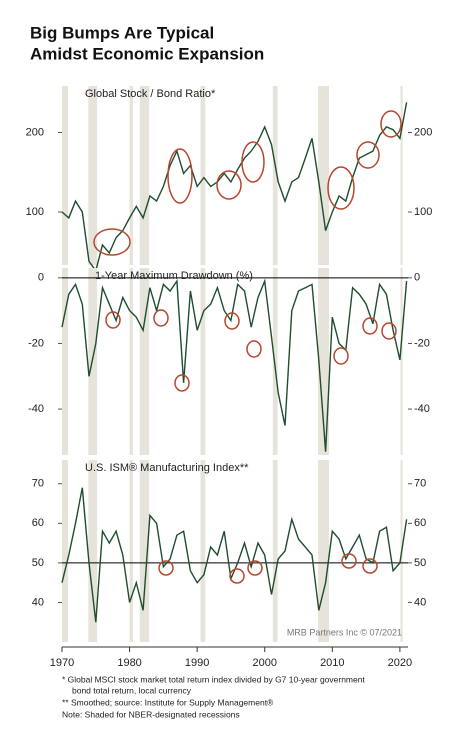 The width and height of the screenshot is (469, 746). Describe the element at coordinates (420, 563) in the screenshot. I see `y2-tick-label: 50` at that location.